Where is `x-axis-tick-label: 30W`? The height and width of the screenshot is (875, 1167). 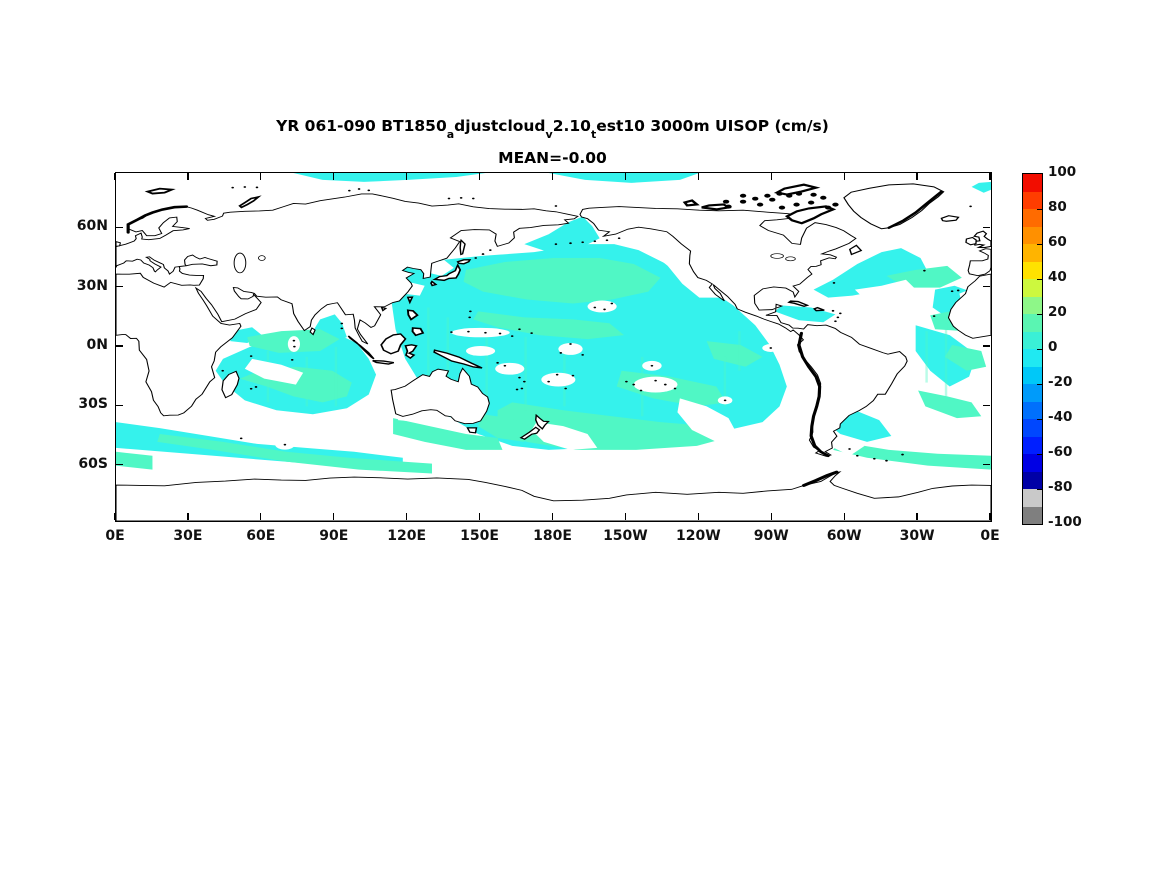
x-axis-tick-label: 30W is located at coordinates (917, 536).